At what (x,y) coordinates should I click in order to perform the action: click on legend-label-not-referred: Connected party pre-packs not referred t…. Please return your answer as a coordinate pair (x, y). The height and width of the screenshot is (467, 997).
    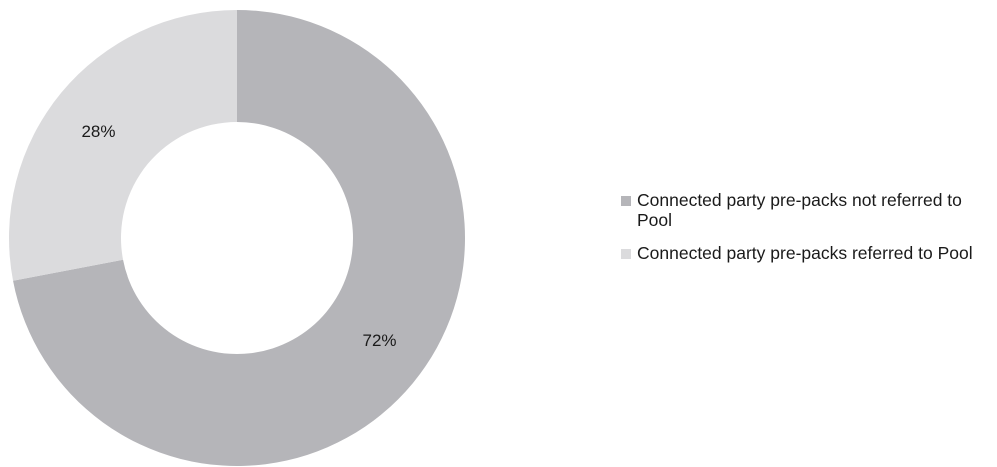
    Looking at the image, I should click on (799, 210).